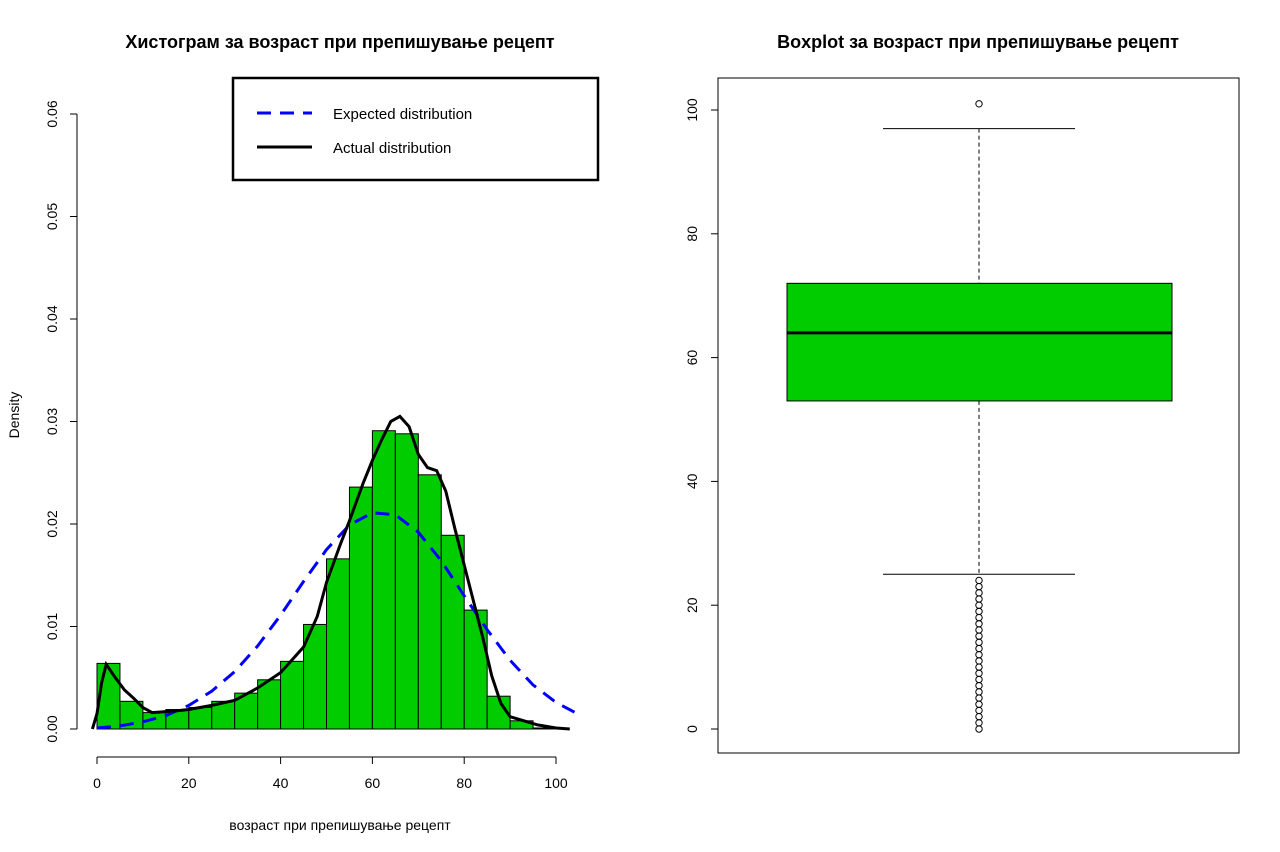 Image resolution: width=1280 pixels, height=852 pixels. What do you see at coordinates (692, 358) in the screenshot?
I see `boxplot-y-tick-label: 60` at bounding box center [692, 358].